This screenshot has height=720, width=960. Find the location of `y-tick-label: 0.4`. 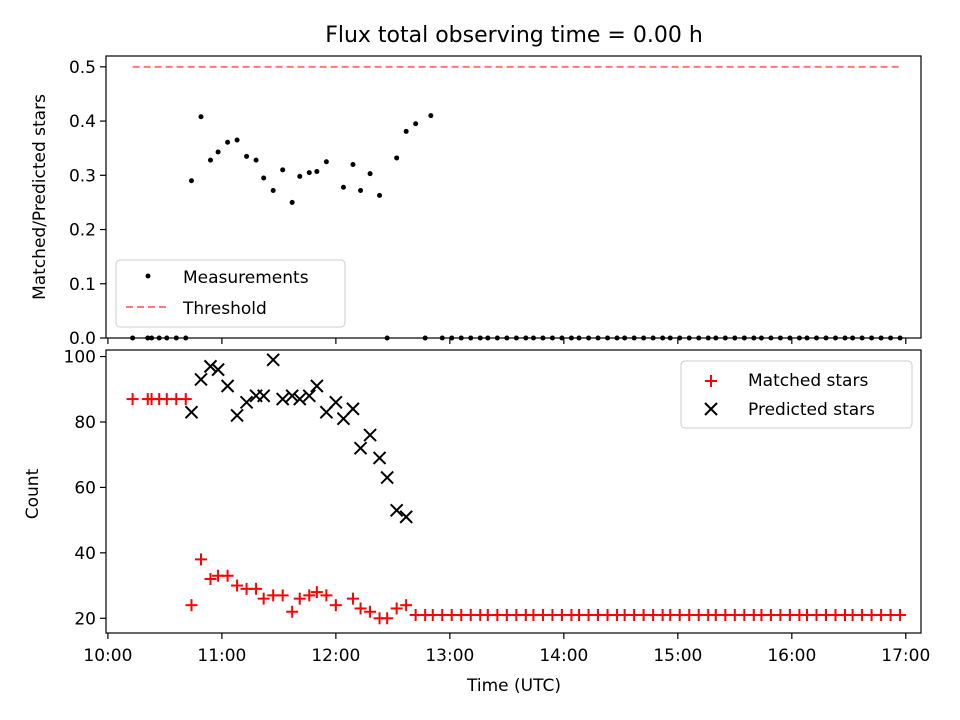

y-tick-label: 0.4 is located at coordinates (82, 122).